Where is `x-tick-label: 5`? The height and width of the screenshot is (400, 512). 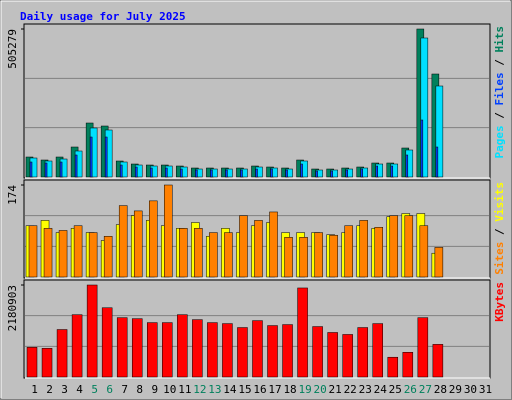
x-tick-label: 5 is located at coordinates (94, 389).